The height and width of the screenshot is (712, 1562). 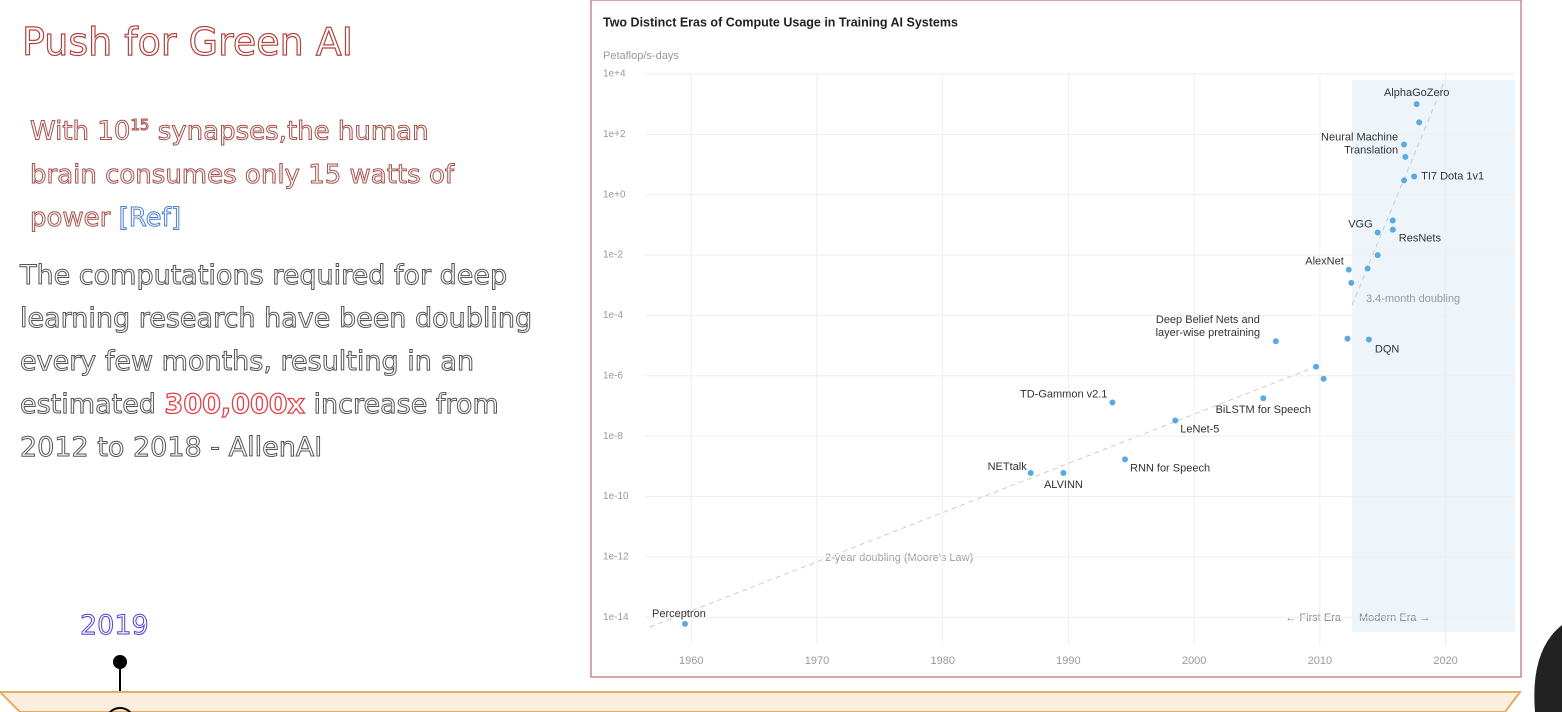 What do you see at coordinates (120, 709) in the screenshot?
I see `timeline-node` at bounding box center [120, 709].